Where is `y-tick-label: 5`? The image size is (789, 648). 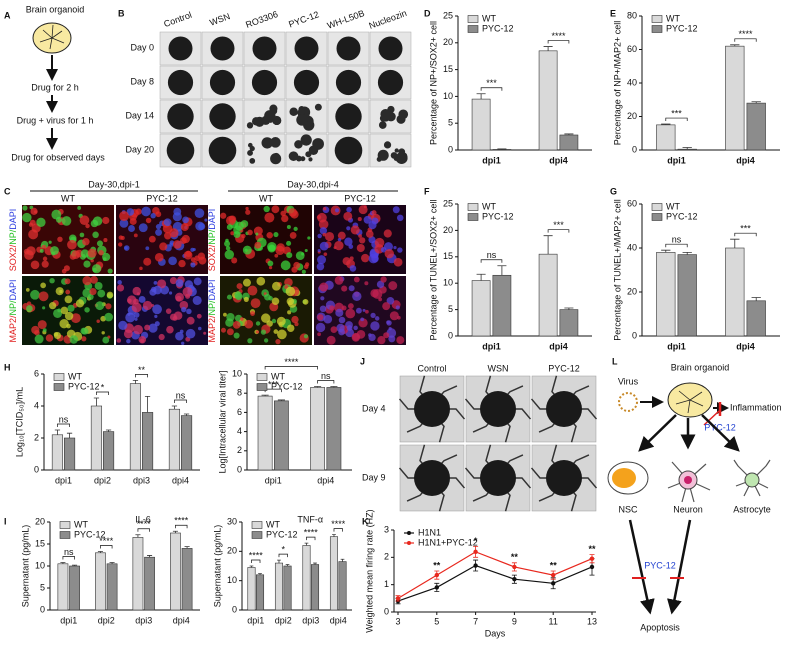 y-tick-label: 5 is located at coordinates (450, 123).